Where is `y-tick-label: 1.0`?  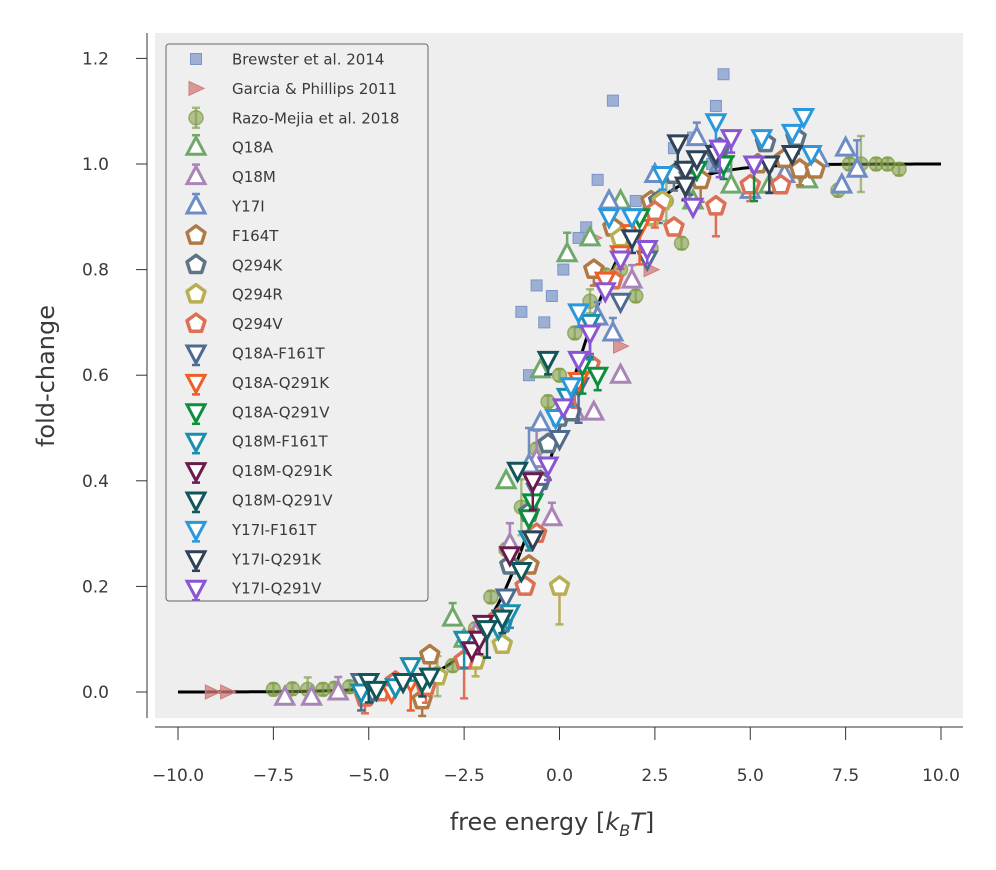
y-tick-label: 1.0 is located at coordinates (95, 165).